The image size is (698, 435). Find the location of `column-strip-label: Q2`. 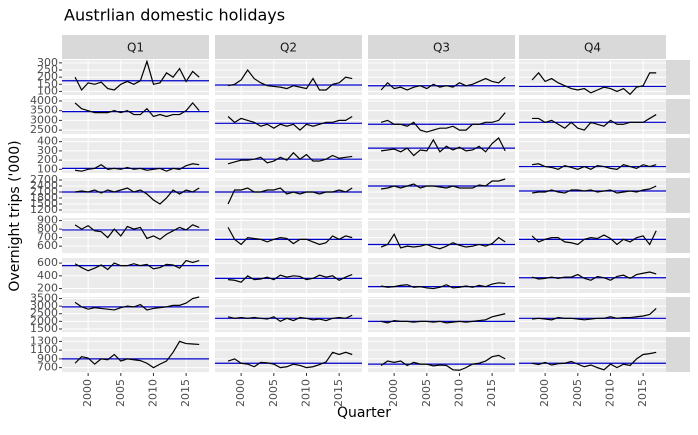

column-strip-label: Q2 is located at coordinates (288, 48).